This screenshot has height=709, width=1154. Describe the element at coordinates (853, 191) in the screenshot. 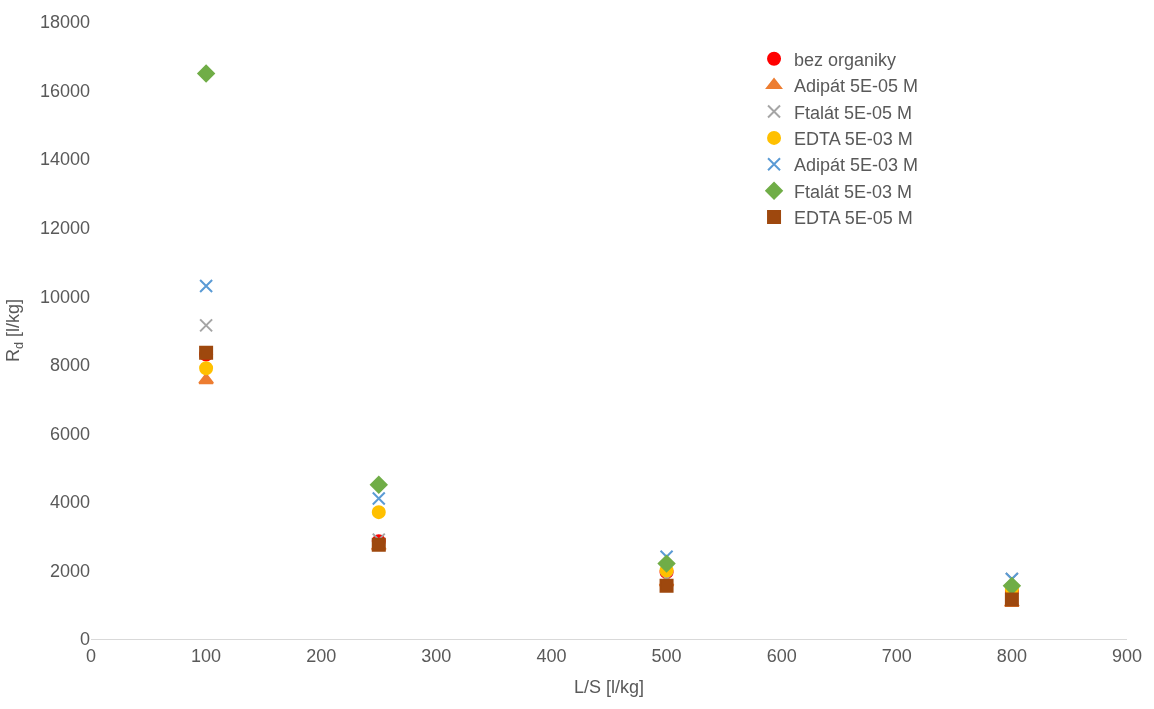

I see `legend-label: Ftalát 5E-03 M` at that location.